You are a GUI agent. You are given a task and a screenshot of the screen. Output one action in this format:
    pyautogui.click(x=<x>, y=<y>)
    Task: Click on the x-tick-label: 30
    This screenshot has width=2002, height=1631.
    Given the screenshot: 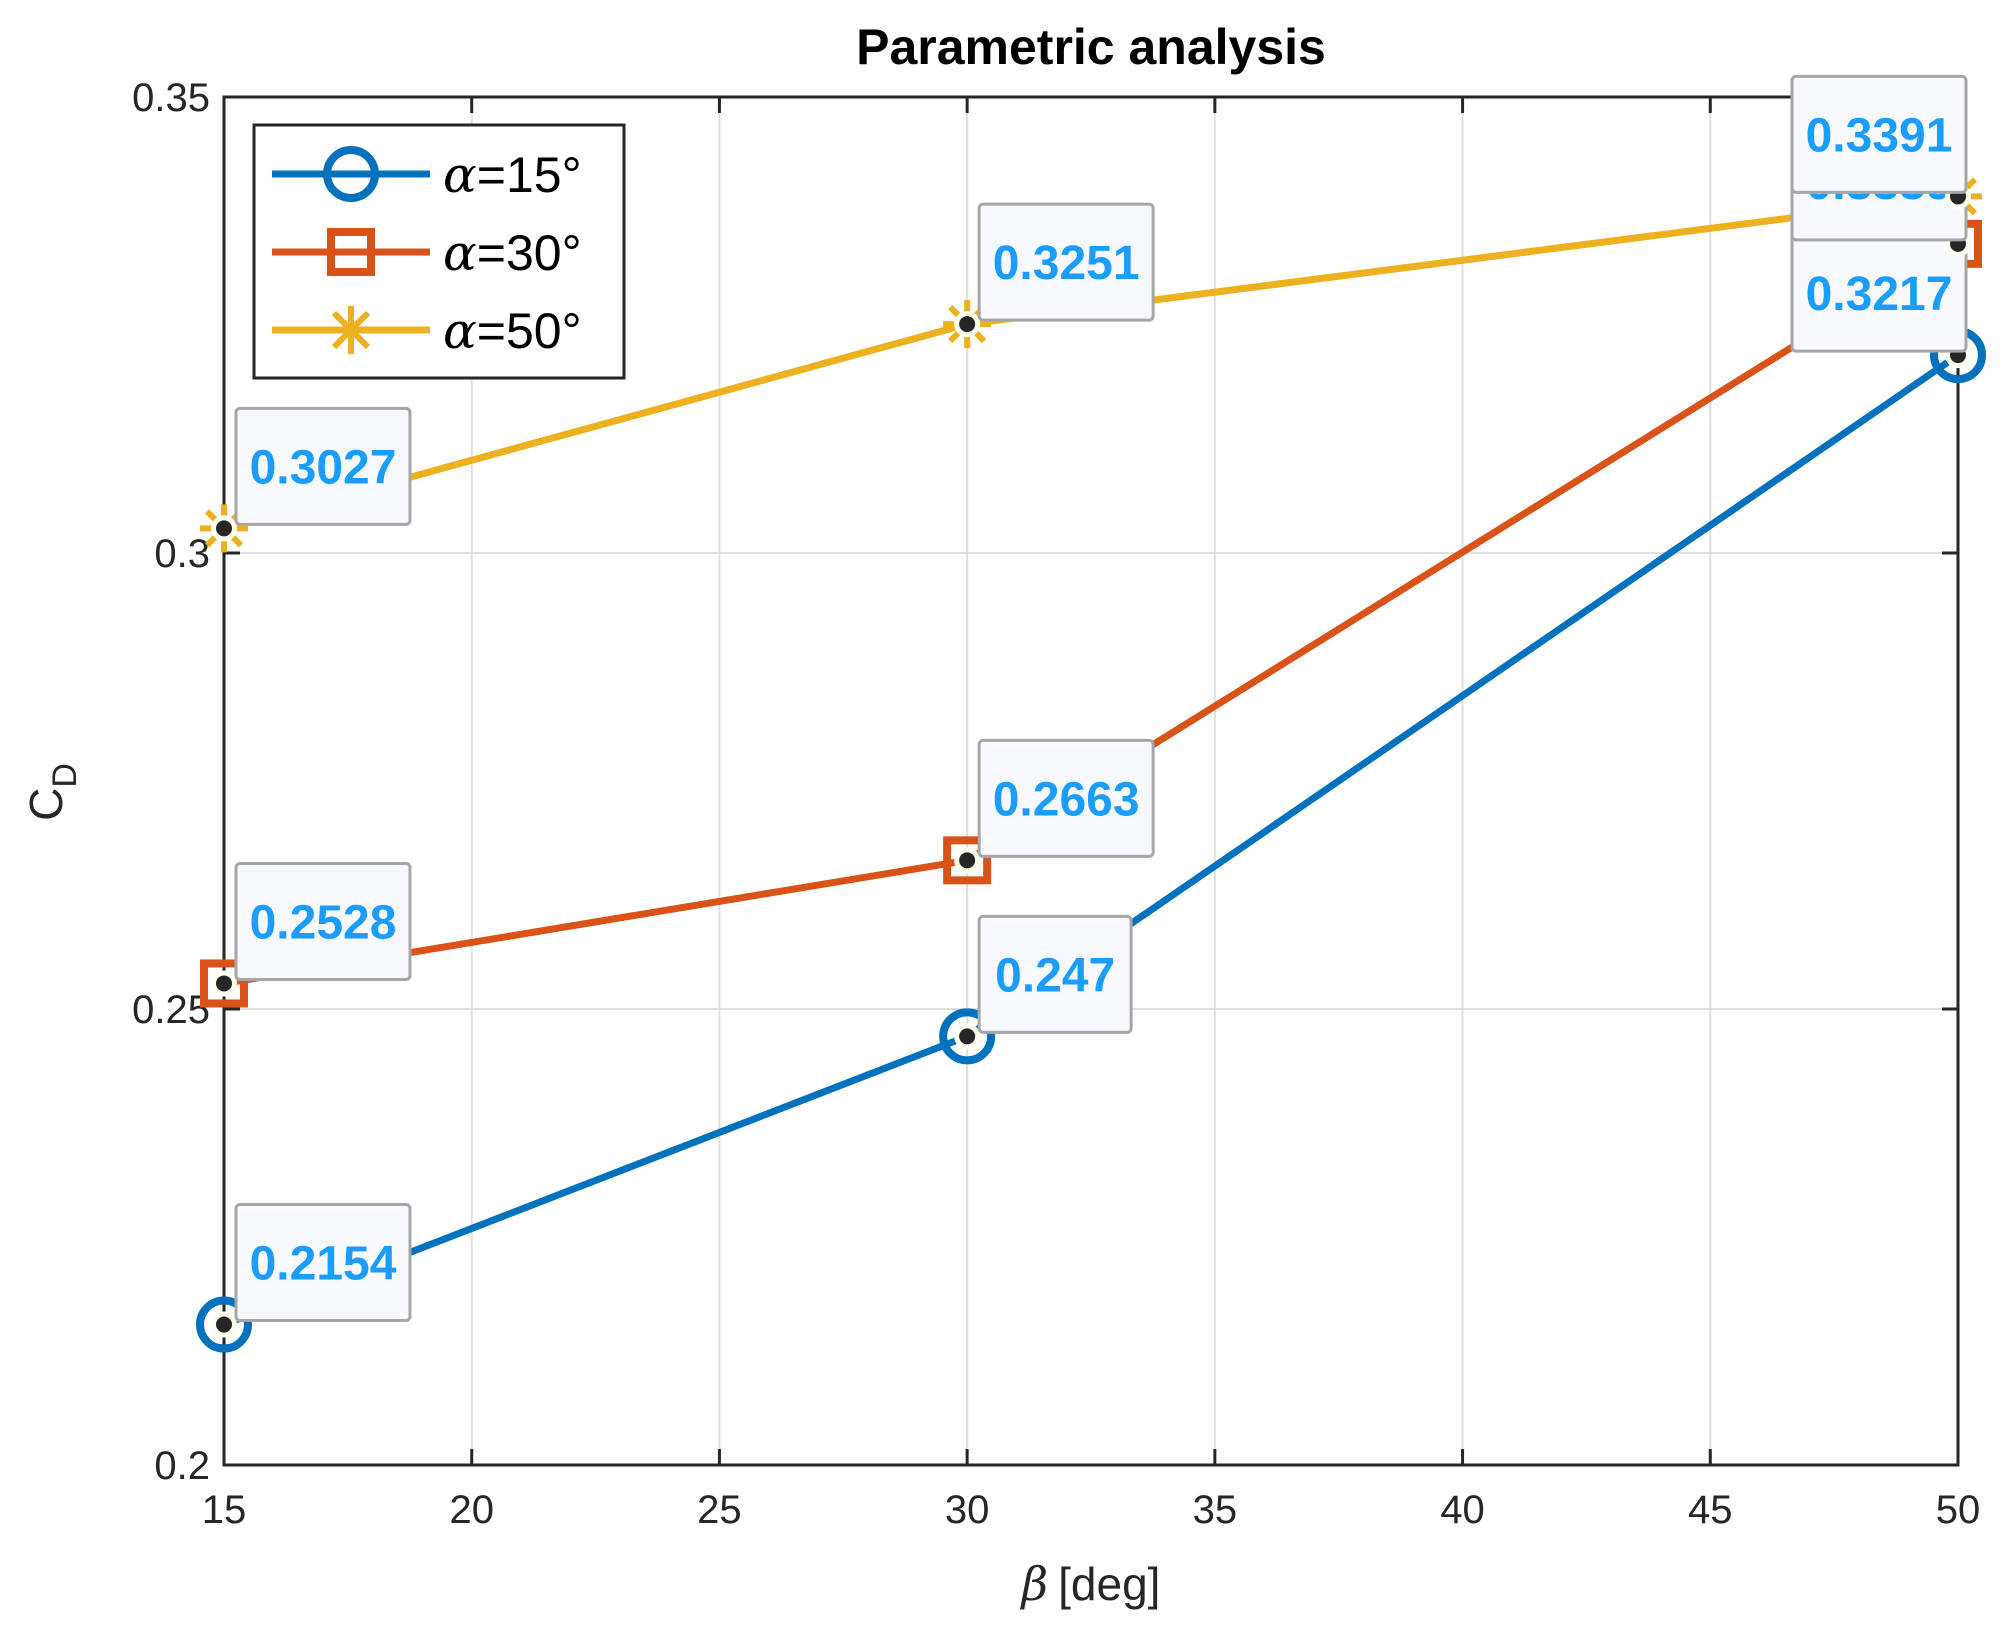 What is the action you would take?
    pyautogui.click(x=967, y=1510)
    